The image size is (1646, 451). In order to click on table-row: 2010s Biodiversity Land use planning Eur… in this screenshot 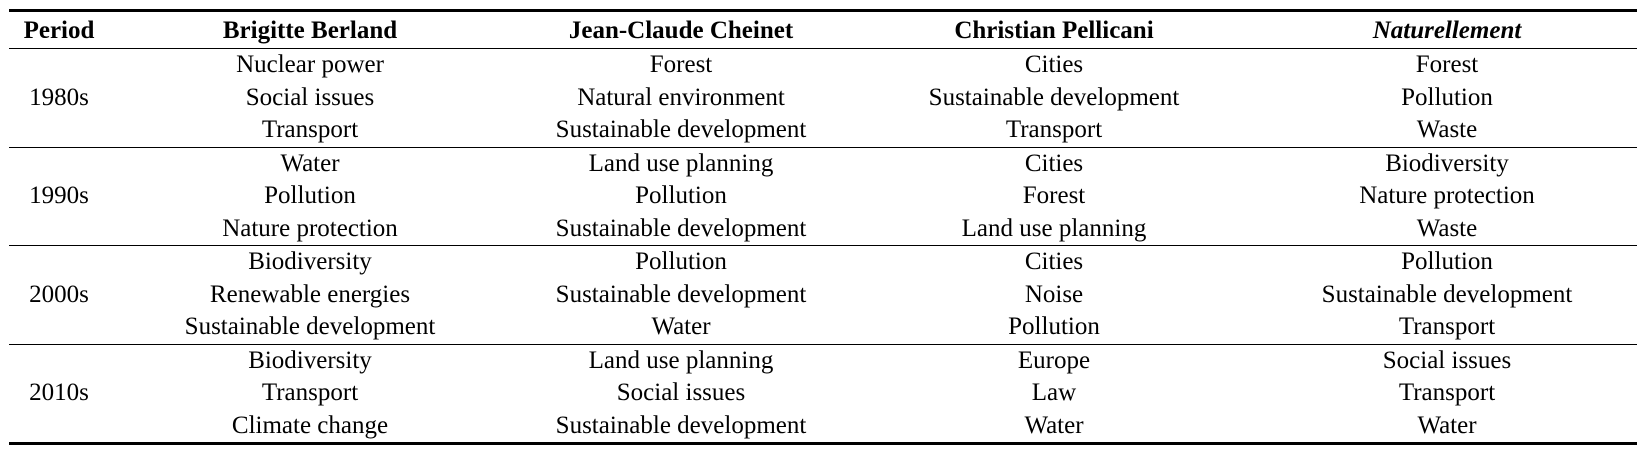, I will do `click(823, 375)`.